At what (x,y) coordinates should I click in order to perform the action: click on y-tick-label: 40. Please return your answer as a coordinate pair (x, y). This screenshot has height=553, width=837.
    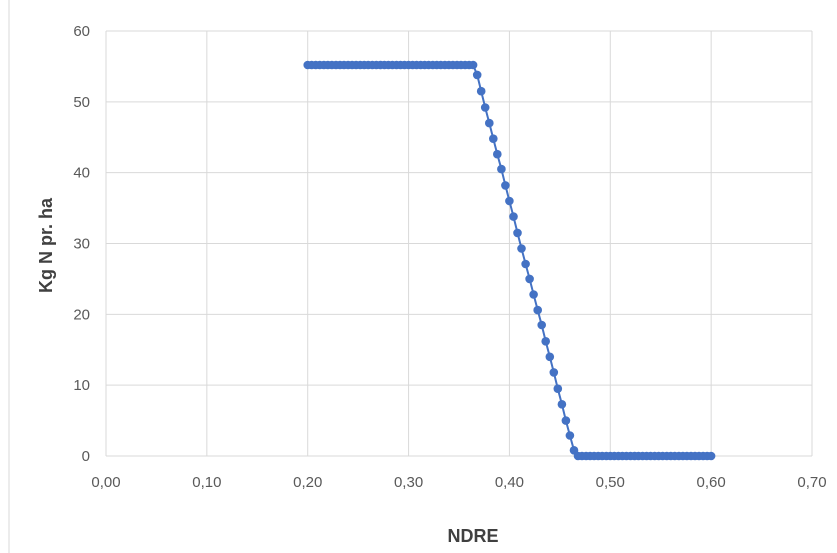
    Looking at the image, I should click on (81, 173).